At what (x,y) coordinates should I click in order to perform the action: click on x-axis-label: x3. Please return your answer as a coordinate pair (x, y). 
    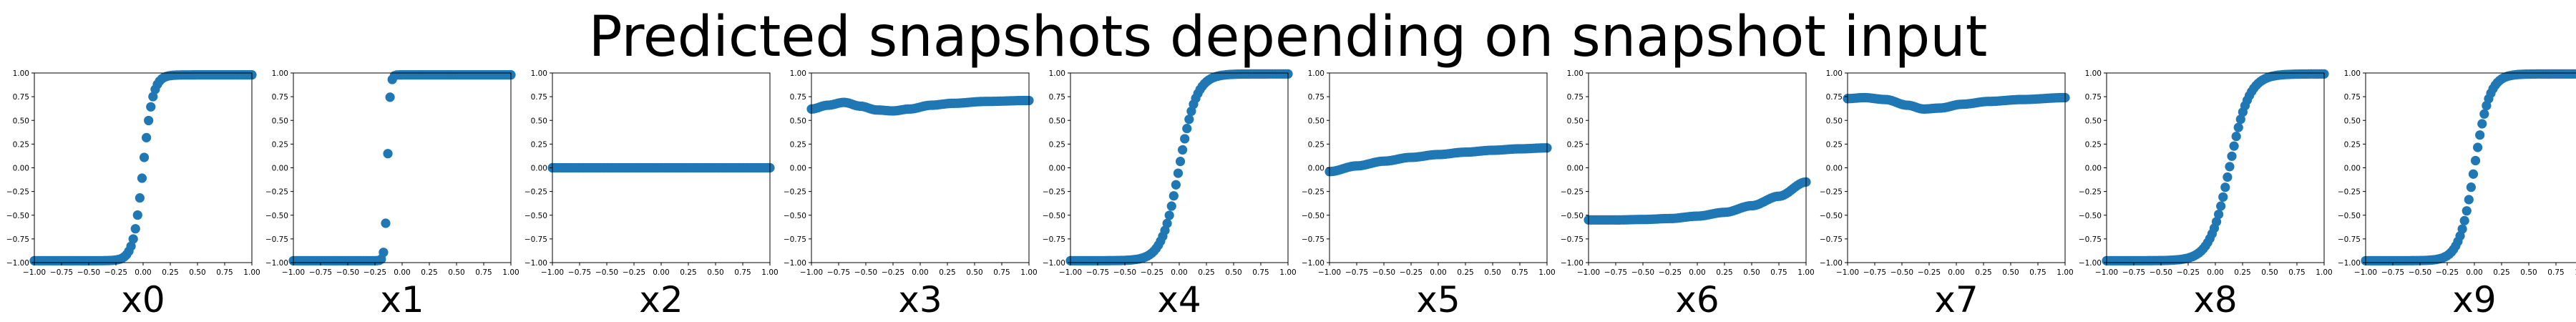
    Looking at the image, I should click on (920, 300).